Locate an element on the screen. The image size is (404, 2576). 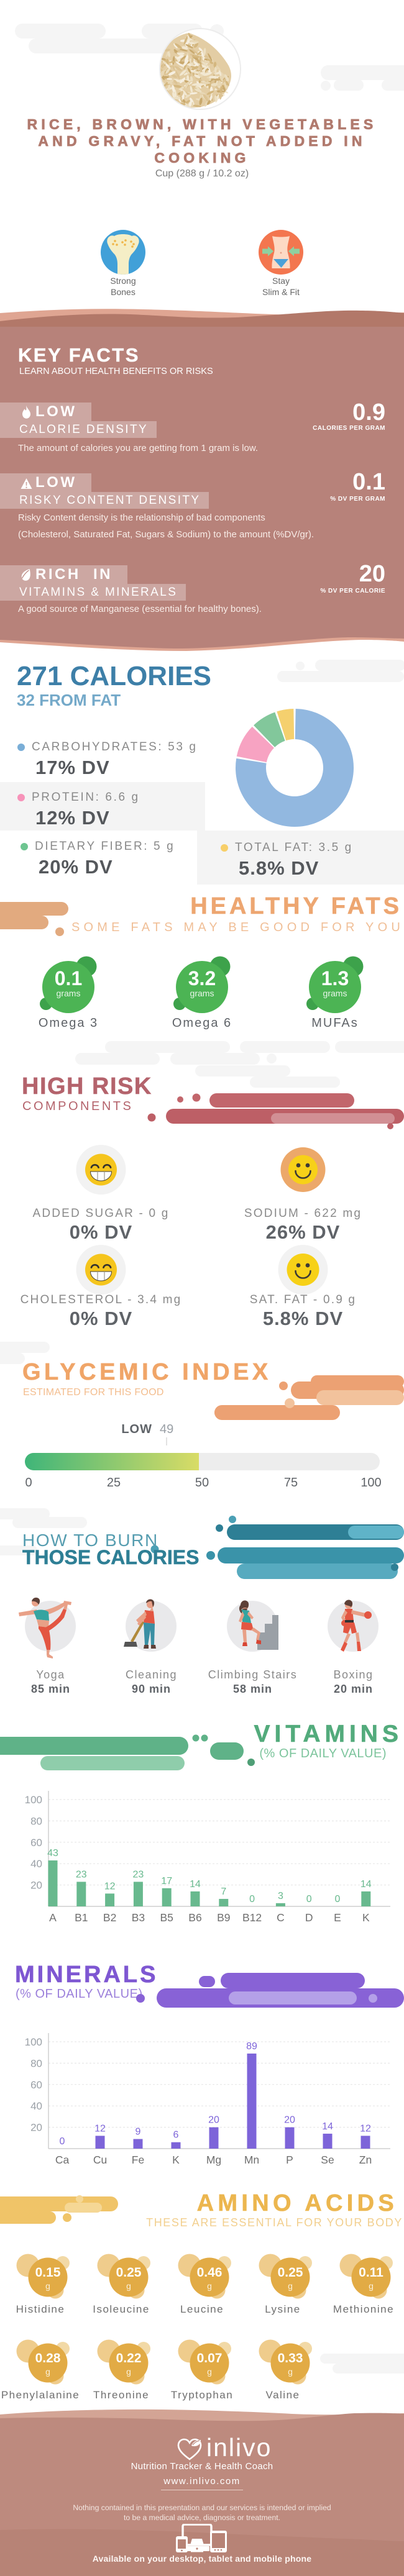
svg-text: 0.22 is located at coordinates (129, 2358).